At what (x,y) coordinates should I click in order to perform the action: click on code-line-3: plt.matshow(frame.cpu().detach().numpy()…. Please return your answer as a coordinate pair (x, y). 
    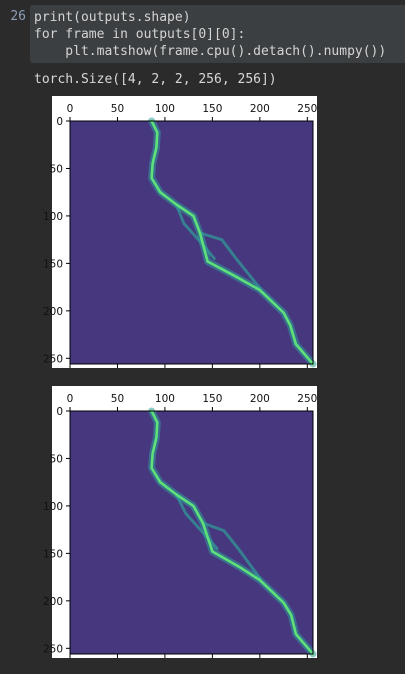
    Looking at the image, I should click on (210, 51).